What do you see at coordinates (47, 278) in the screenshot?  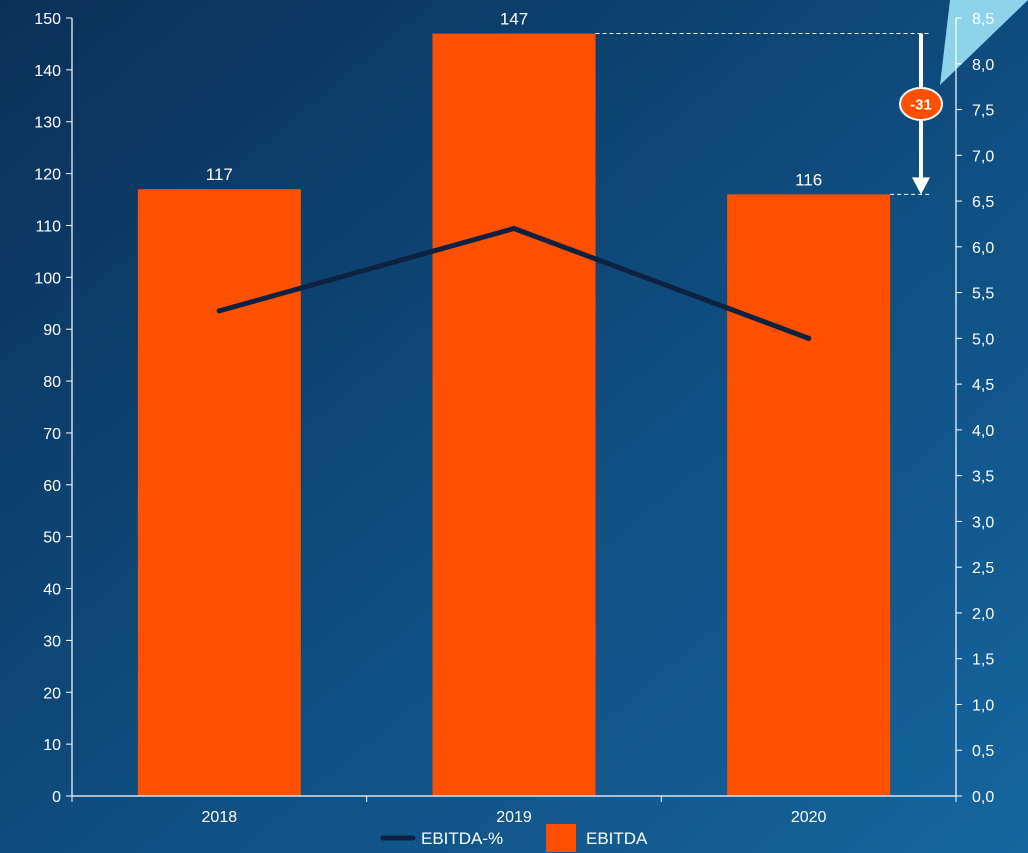 I see `left-tick-label: 100` at bounding box center [47, 278].